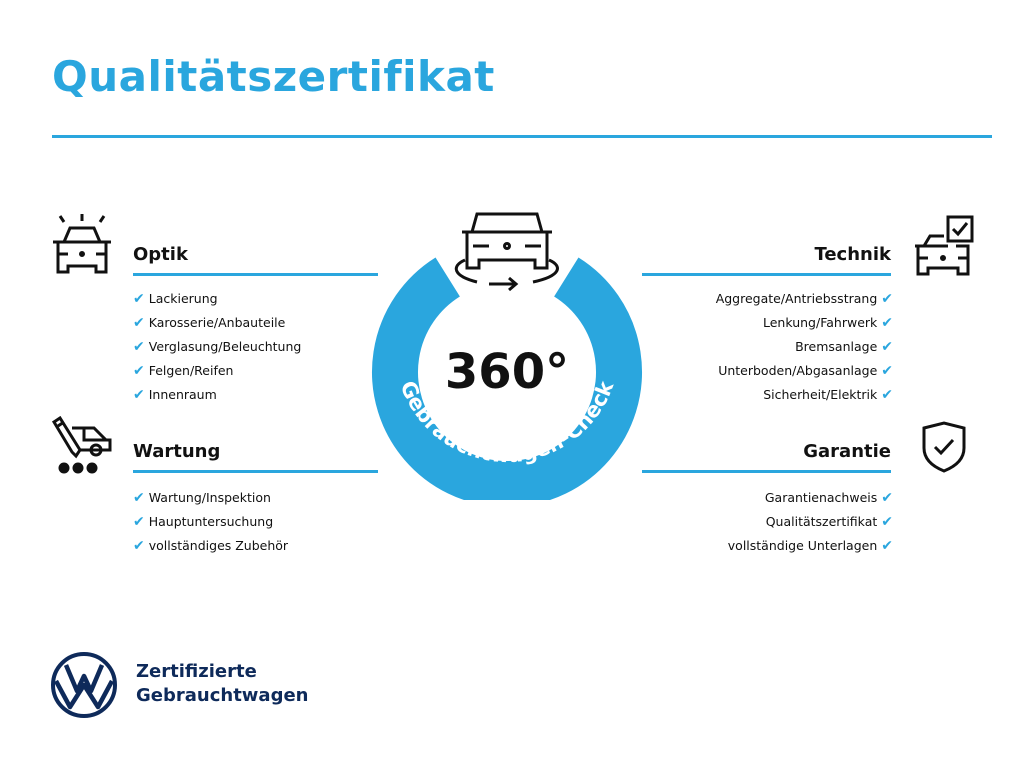 This screenshot has height=768, width=1024. I want to click on car-rotate-icon, so click(506, 252).